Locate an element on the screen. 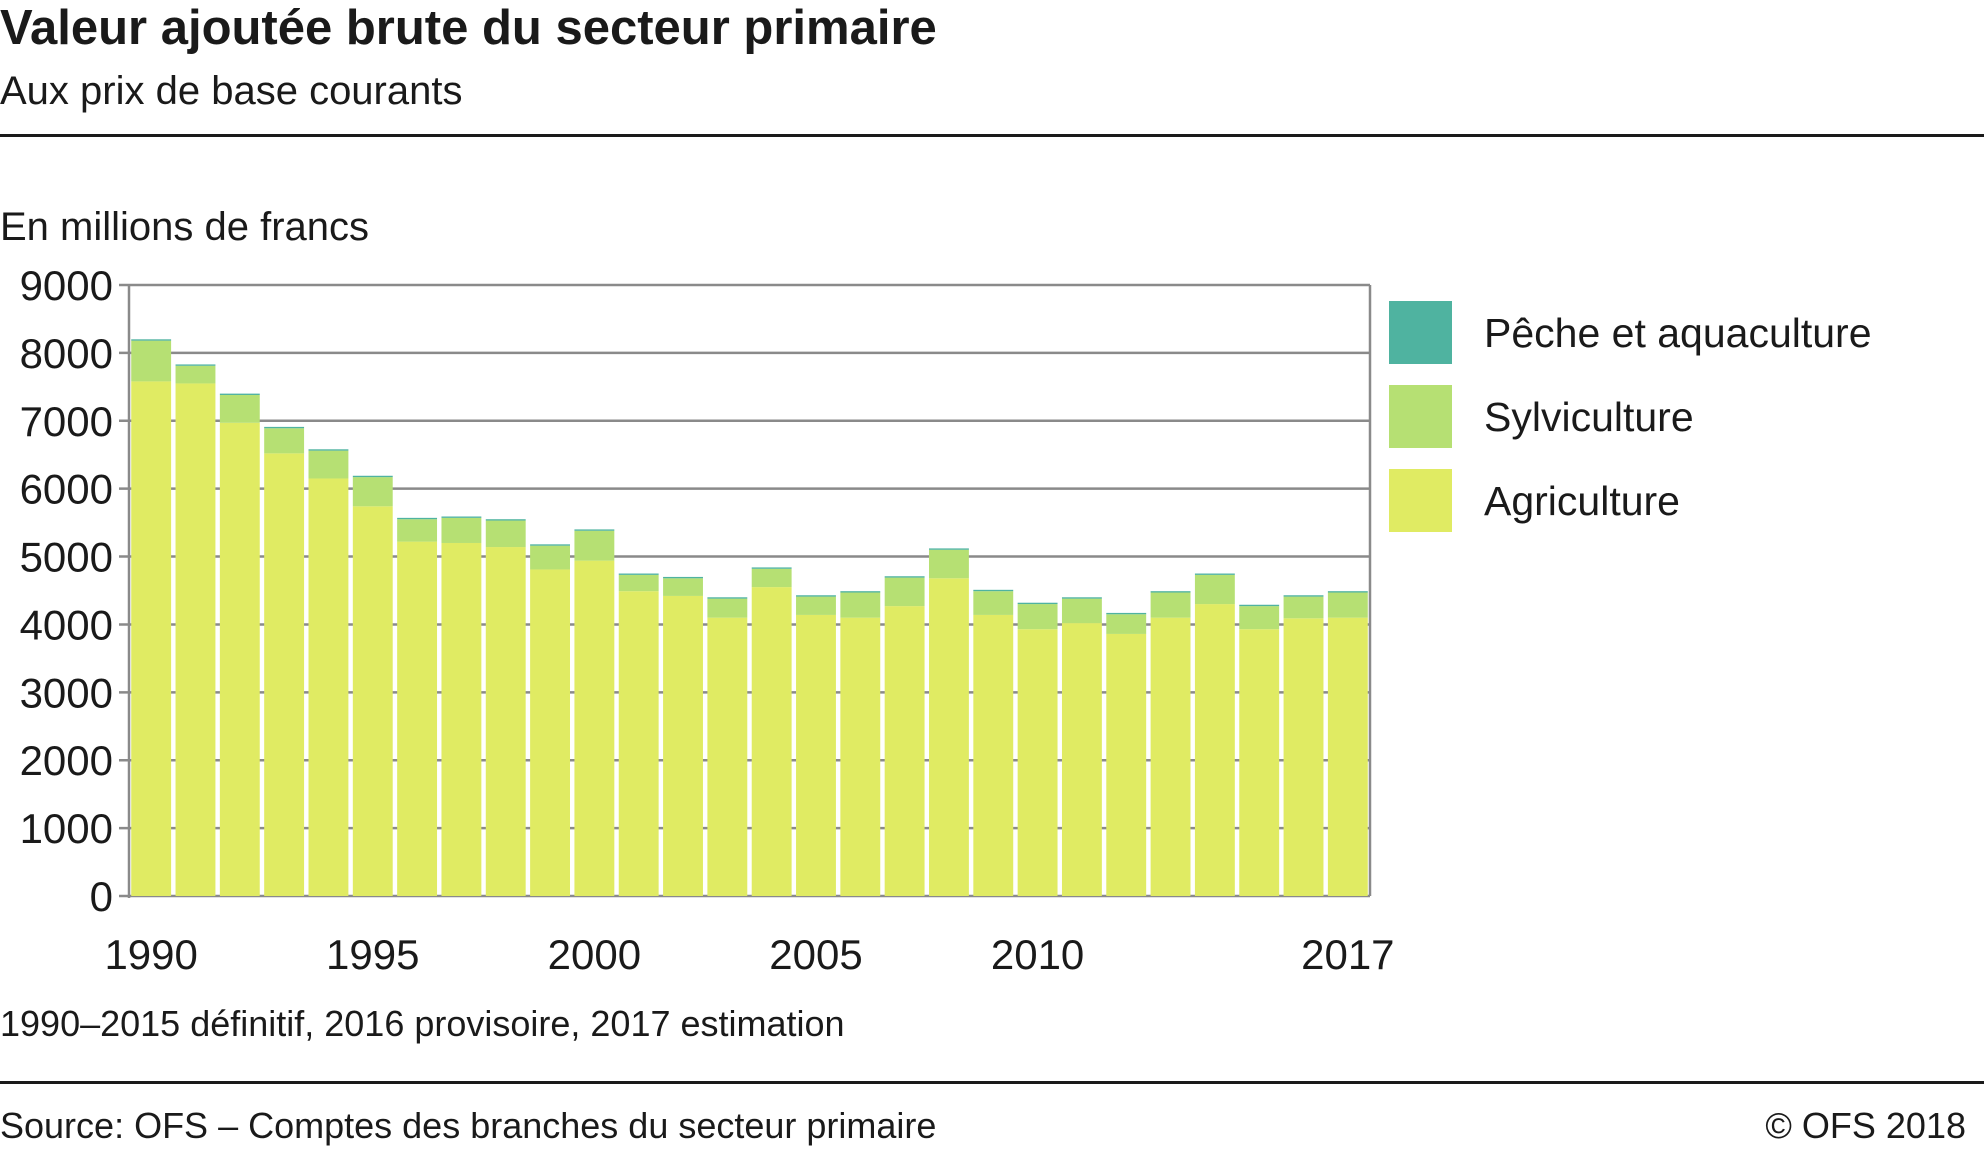 The height and width of the screenshot is (1161, 1984). bar-sylviculture-2007 is located at coordinates (904, 592).